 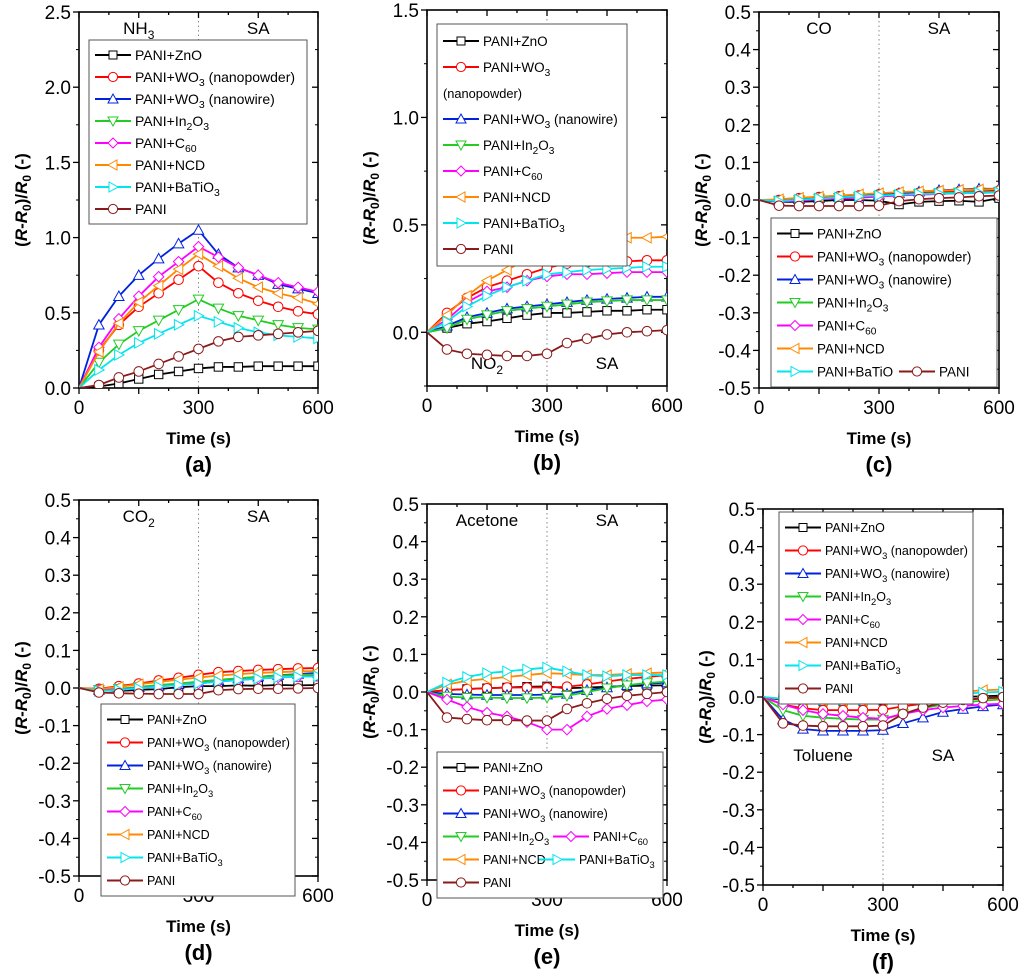 I want to click on y-tick-label: 0.1, so click(x=406, y=655).